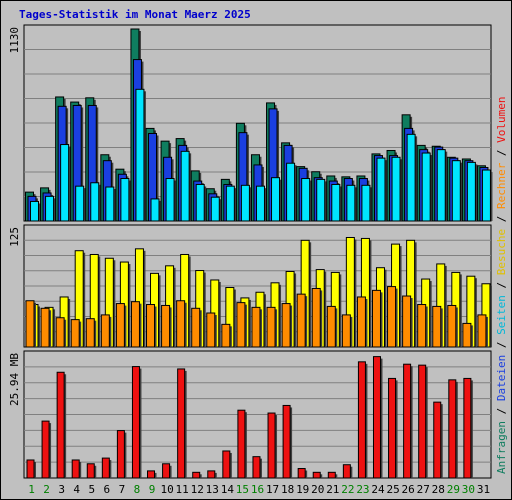 The image size is (512, 500). I want to click on x-tick-label-day-9: 9, so click(152, 489).